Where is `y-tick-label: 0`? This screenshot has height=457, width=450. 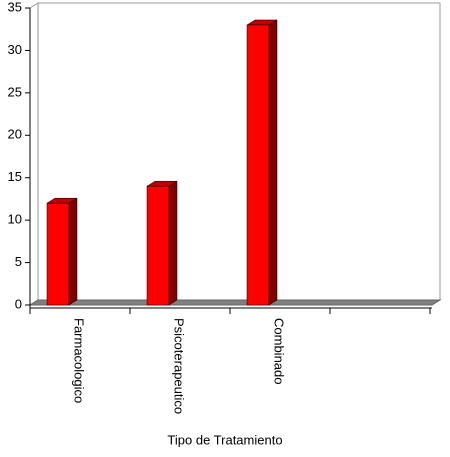 y-tick-label: 0 is located at coordinates (18, 303).